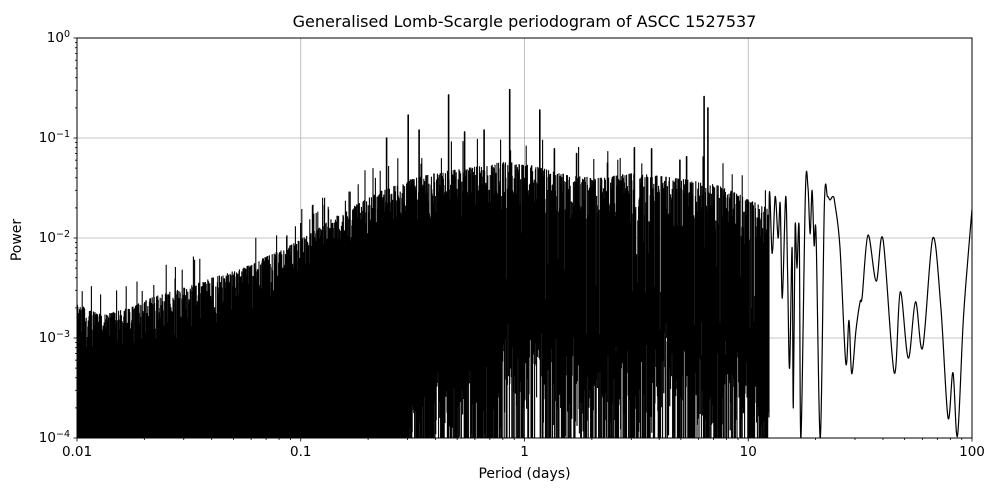 This screenshot has width=1000, height=504. What do you see at coordinates (300, 452) in the screenshot?
I see `svg-text: 0.1` at bounding box center [300, 452].